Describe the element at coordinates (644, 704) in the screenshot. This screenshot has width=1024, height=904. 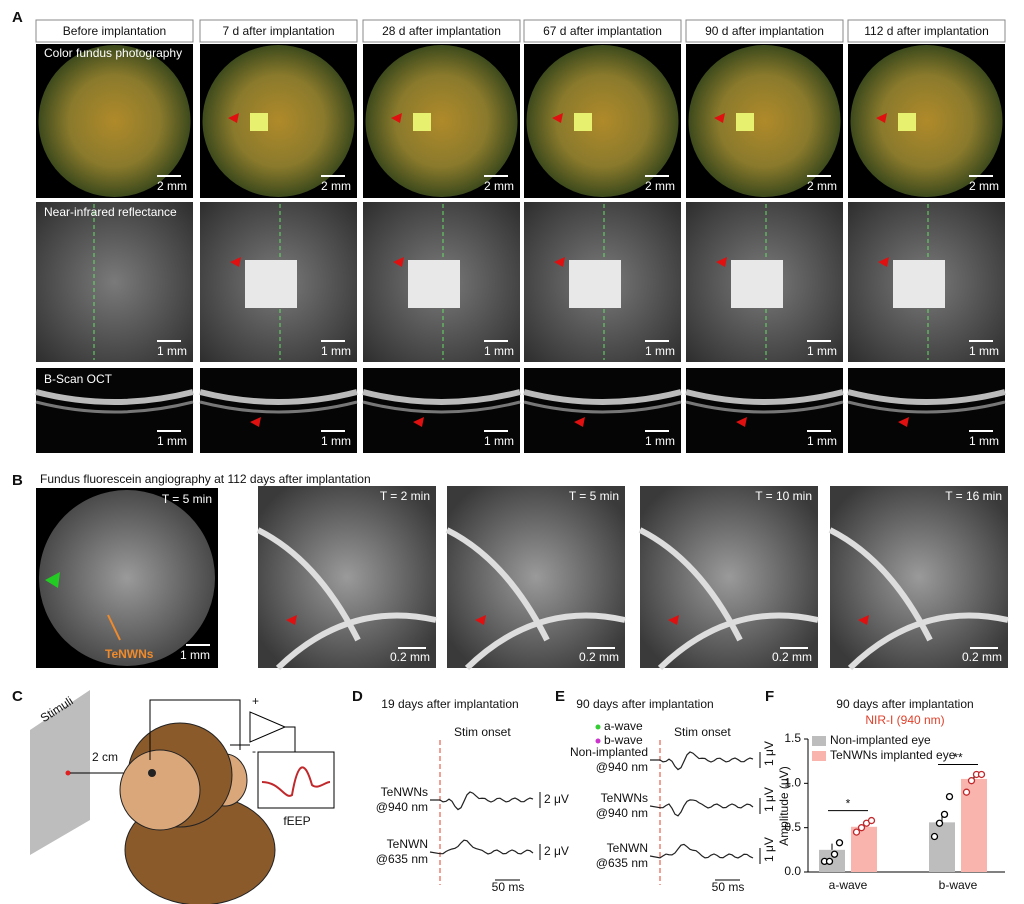
I see `panel-title: 90 days after implantation` at that location.